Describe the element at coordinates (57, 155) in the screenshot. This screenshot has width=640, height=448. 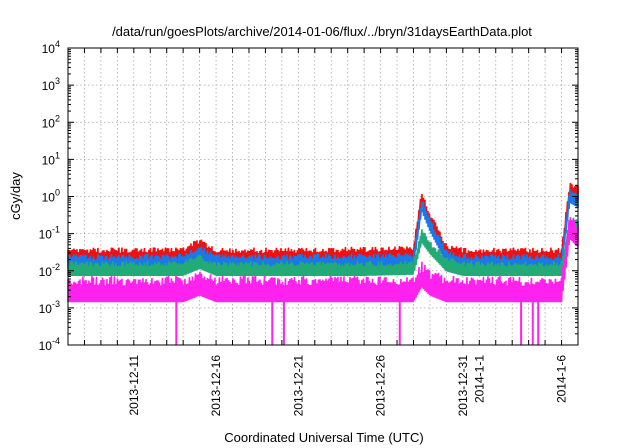
I see `y-tick-exponent: 1` at that location.